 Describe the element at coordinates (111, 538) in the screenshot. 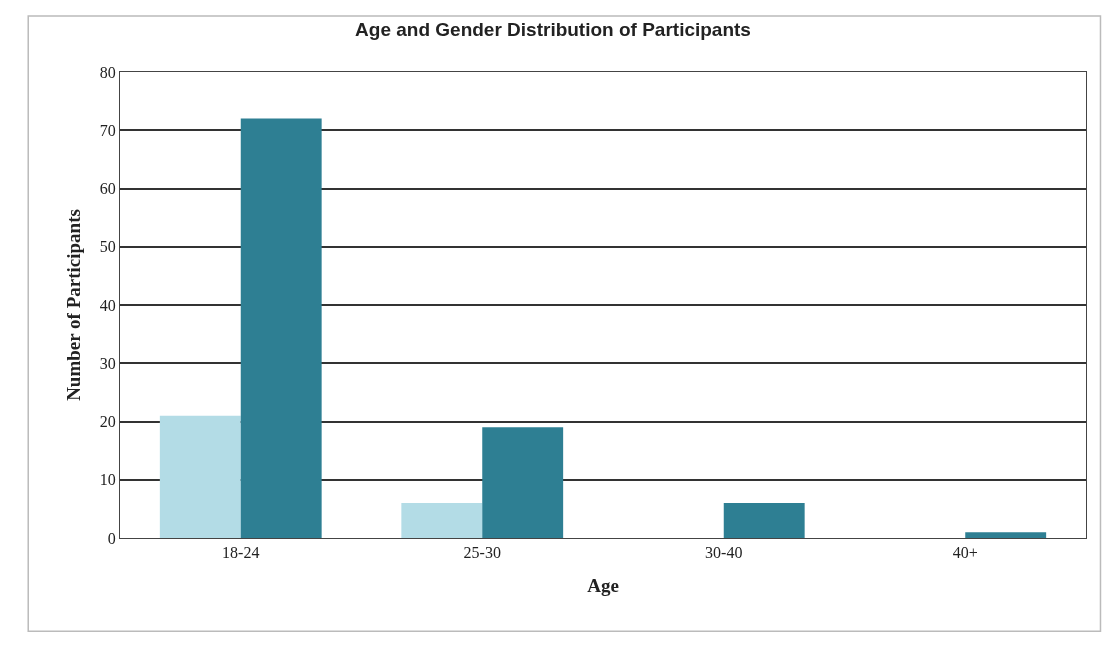

I see `y-tick-label: 0` at that location.